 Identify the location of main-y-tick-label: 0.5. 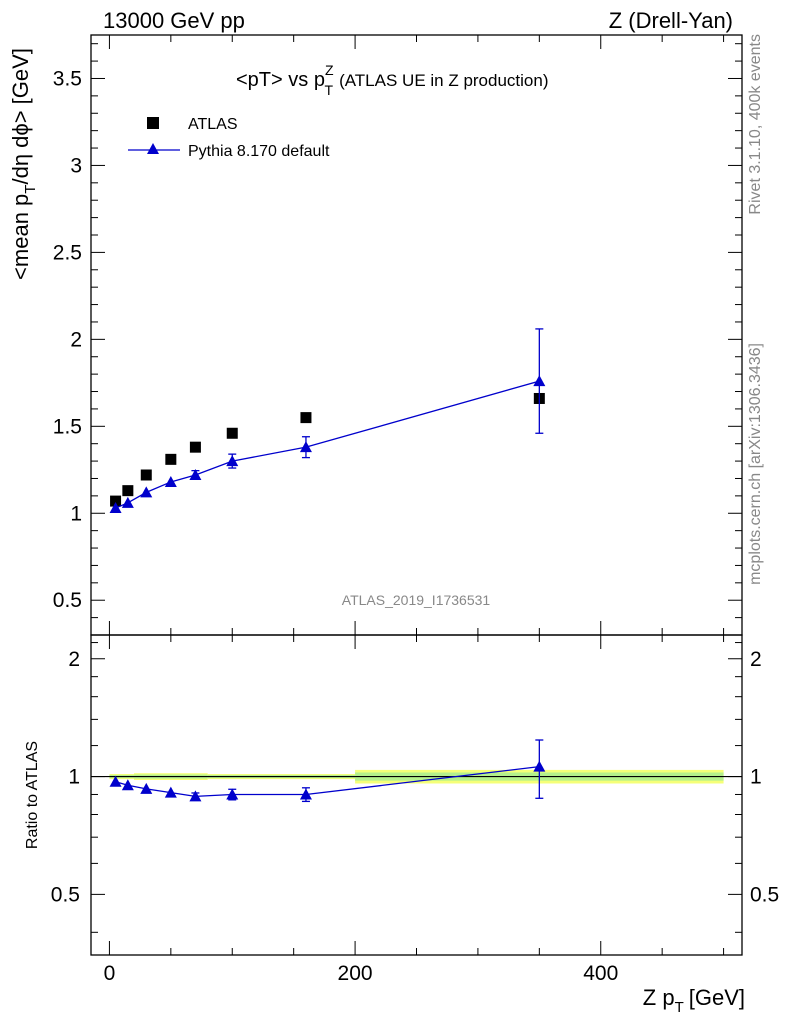
(67, 600).